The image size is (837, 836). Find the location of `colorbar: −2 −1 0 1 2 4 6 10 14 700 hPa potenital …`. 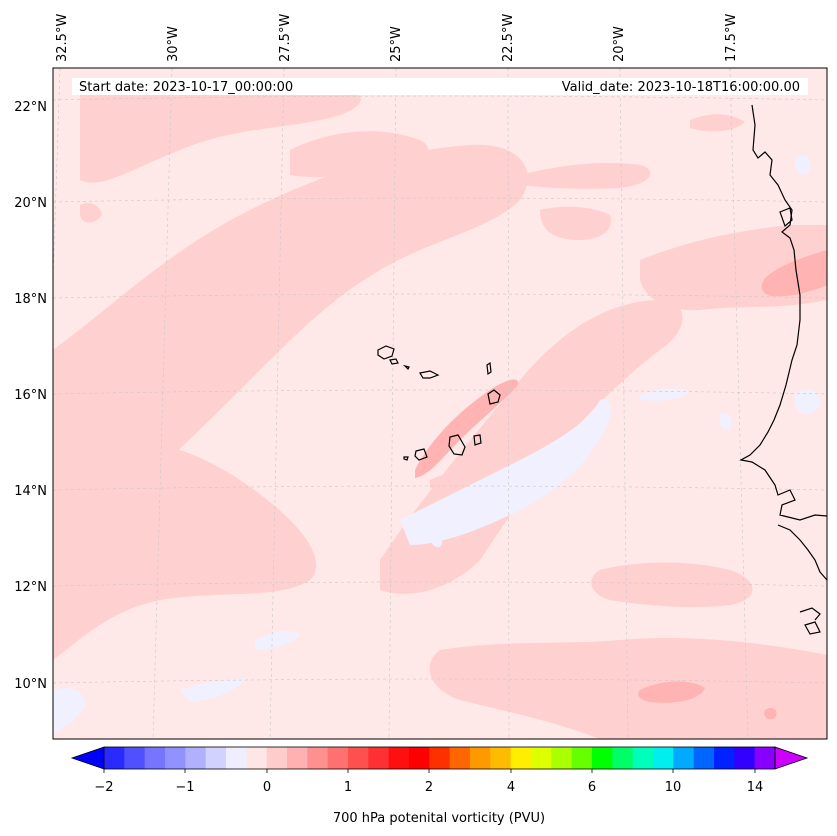

colorbar: −2 −1 0 1 2 4 6 10 14 700 hPa potenital … is located at coordinates (439, 786).